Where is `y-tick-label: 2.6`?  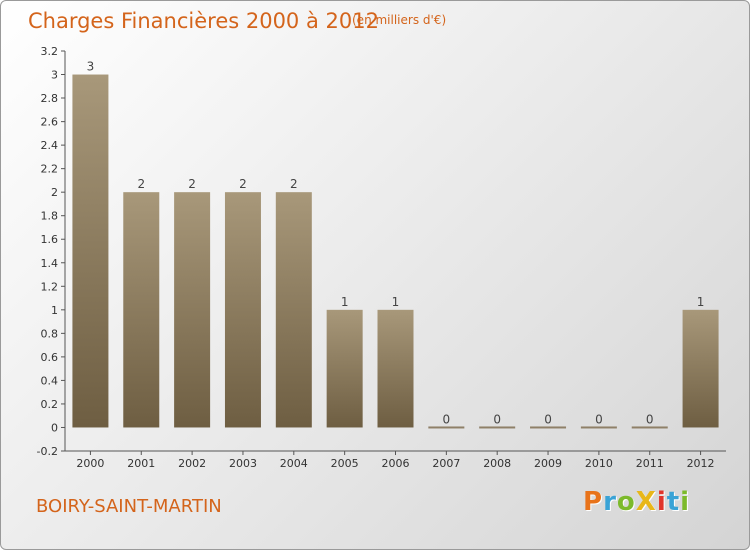 y-tick-label: 2.6 is located at coordinates (50, 122).